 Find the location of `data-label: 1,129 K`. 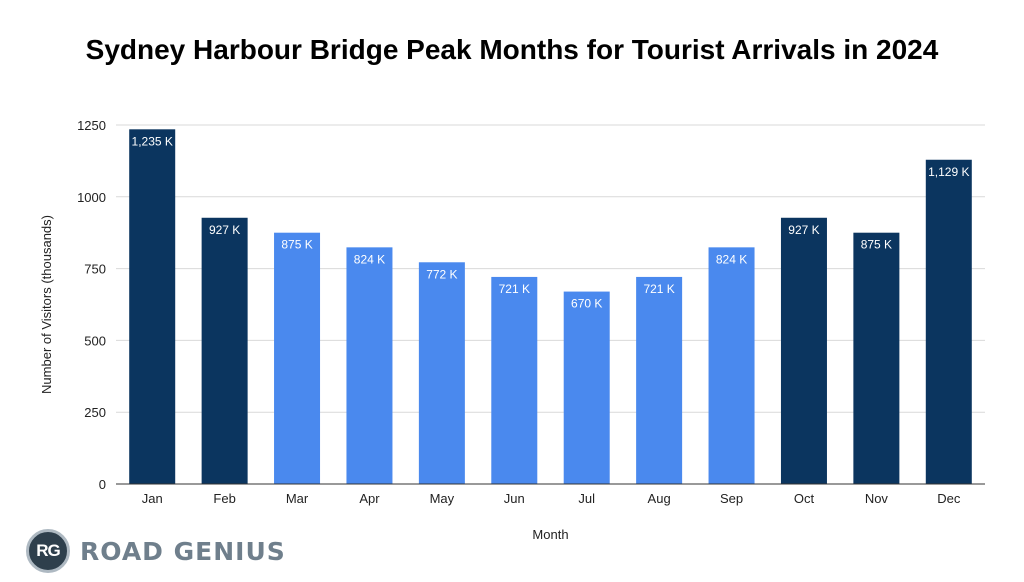

data-label: 1,129 K is located at coordinates (948, 172).